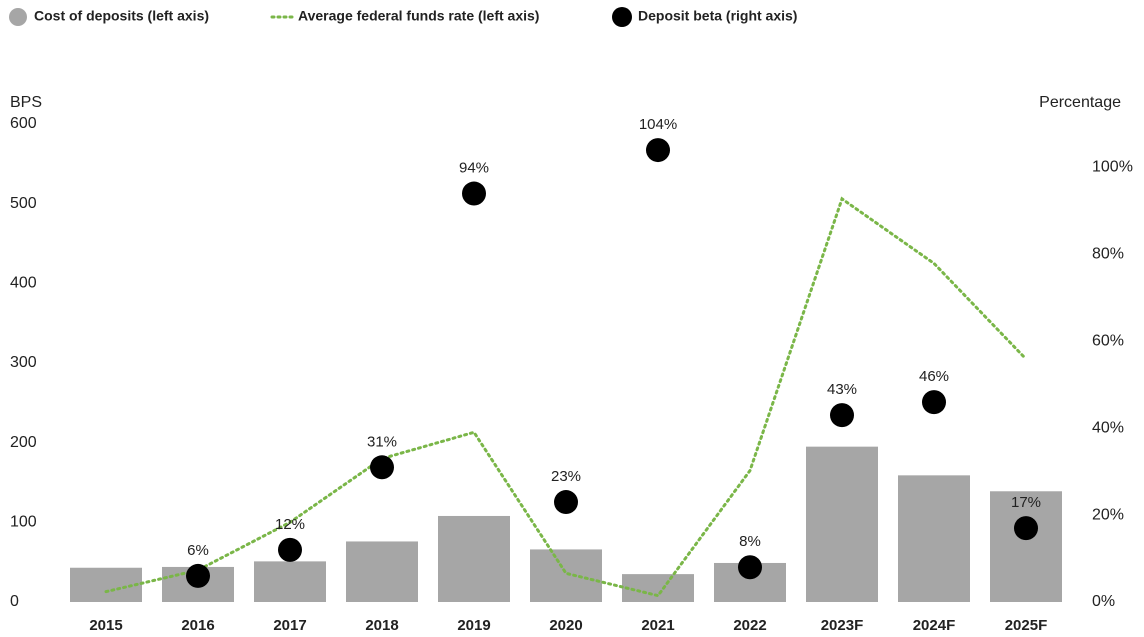 This screenshot has height=637, width=1144. What do you see at coordinates (474, 167) in the screenshot?
I see `data-label: 94%` at bounding box center [474, 167].